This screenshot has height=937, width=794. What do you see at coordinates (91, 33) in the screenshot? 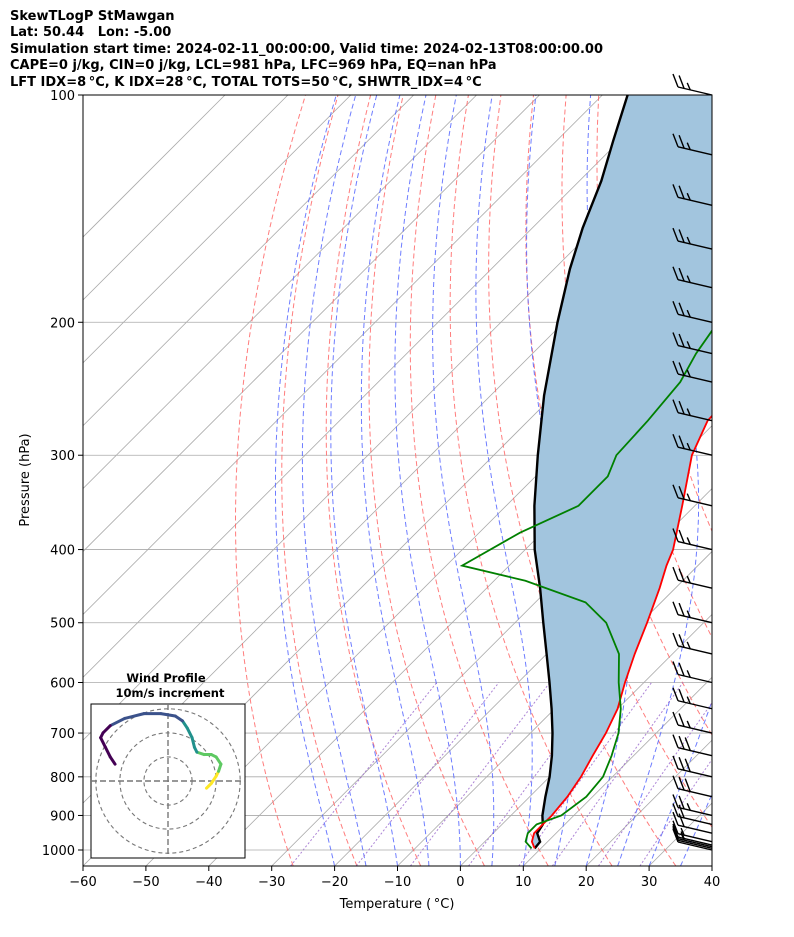
I see `station-location: Lat: 50.44 Lon: -5.00` at bounding box center [91, 33].